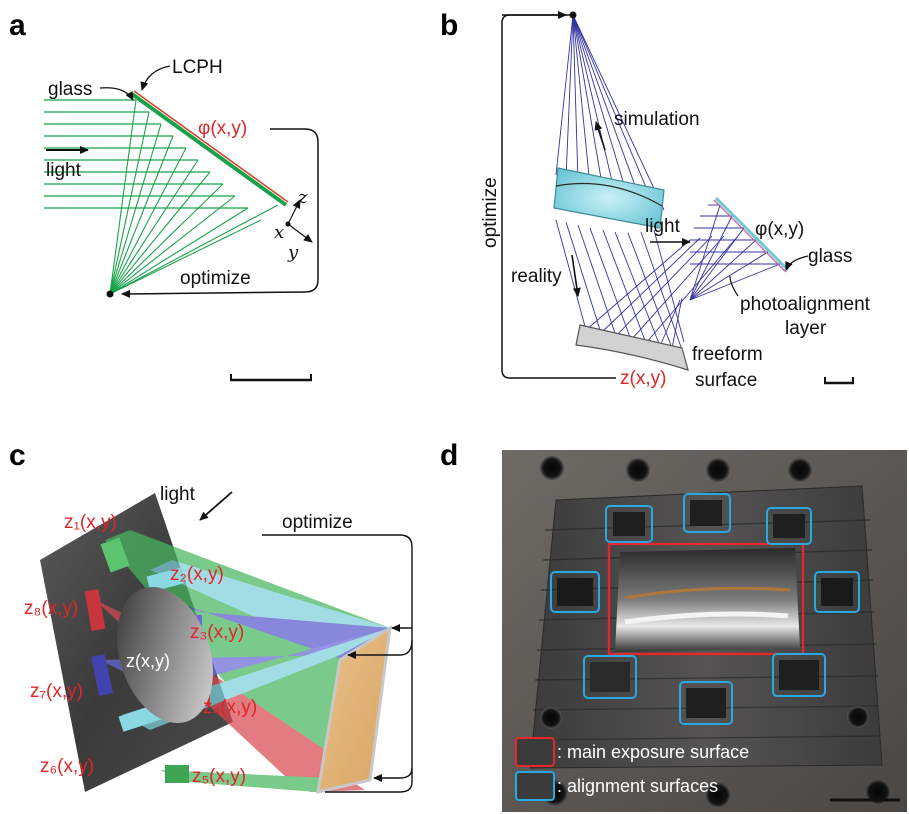  I want to click on panel-b-photoalignment-label: photoalignment, so click(805, 304).